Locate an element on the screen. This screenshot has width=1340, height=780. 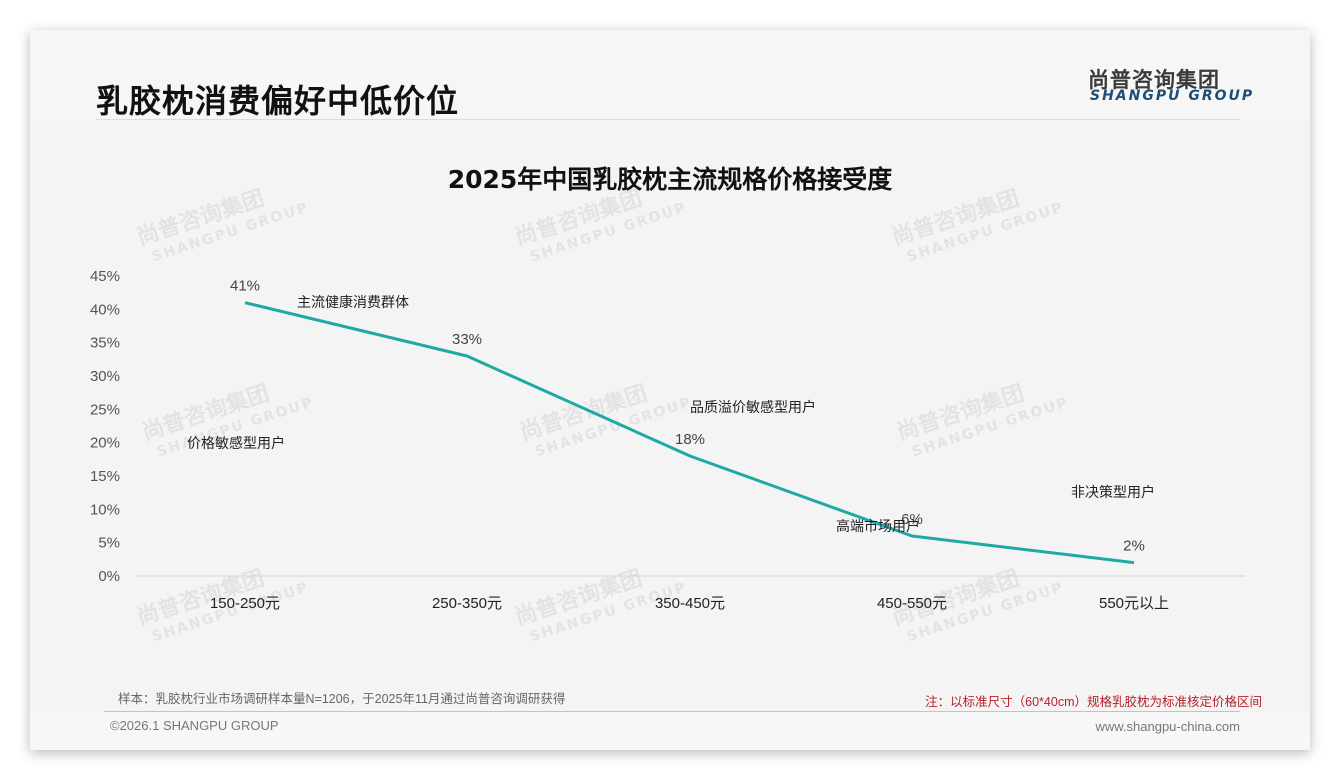
price-range-note: 注：以标准尺寸（60*40cm）规格乳胶枕为标准核定价格区间 is located at coordinates (1093, 702).